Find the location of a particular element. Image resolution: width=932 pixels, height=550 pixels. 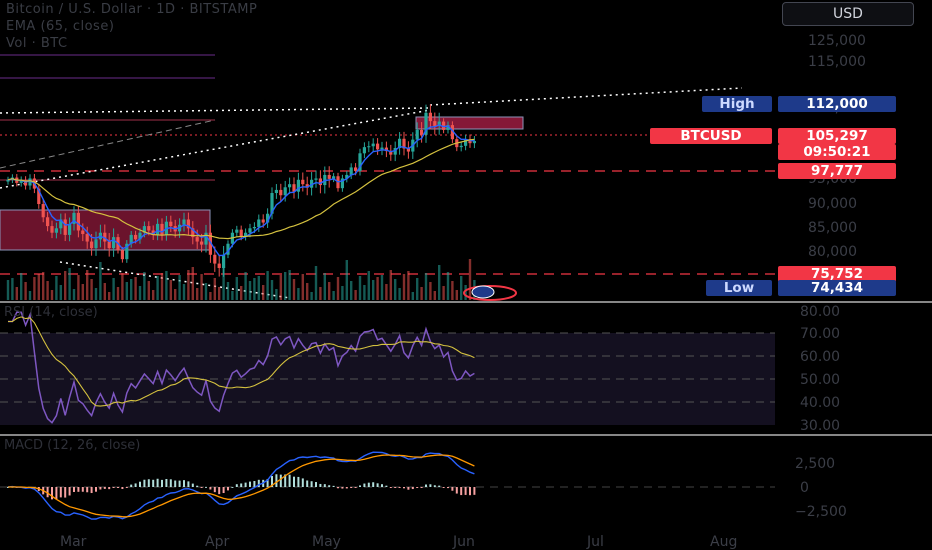

trendline is located at coordinates (215, 149).